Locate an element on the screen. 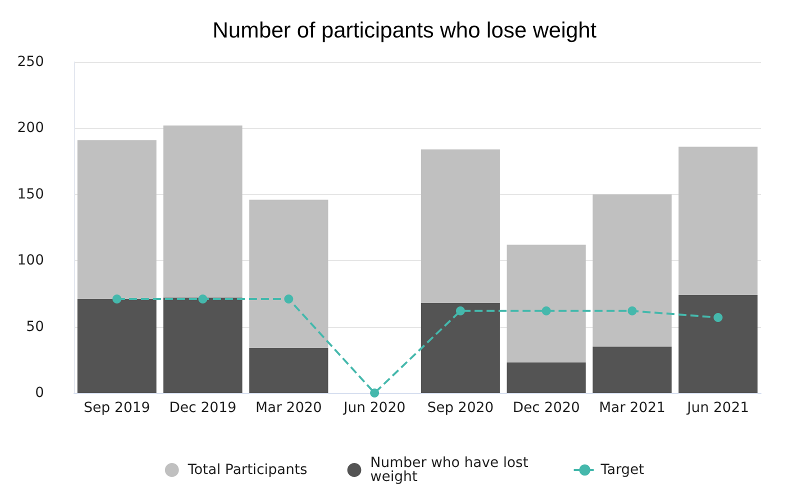 The height and width of the screenshot is (497, 809). x-tick-label: Sep 2020 is located at coordinates (460, 408).